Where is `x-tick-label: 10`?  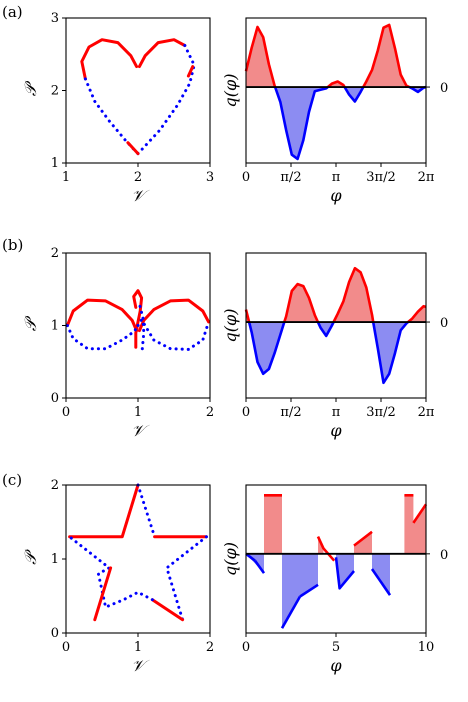
x-tick-label: 10 is located at coordinates (426, 647).